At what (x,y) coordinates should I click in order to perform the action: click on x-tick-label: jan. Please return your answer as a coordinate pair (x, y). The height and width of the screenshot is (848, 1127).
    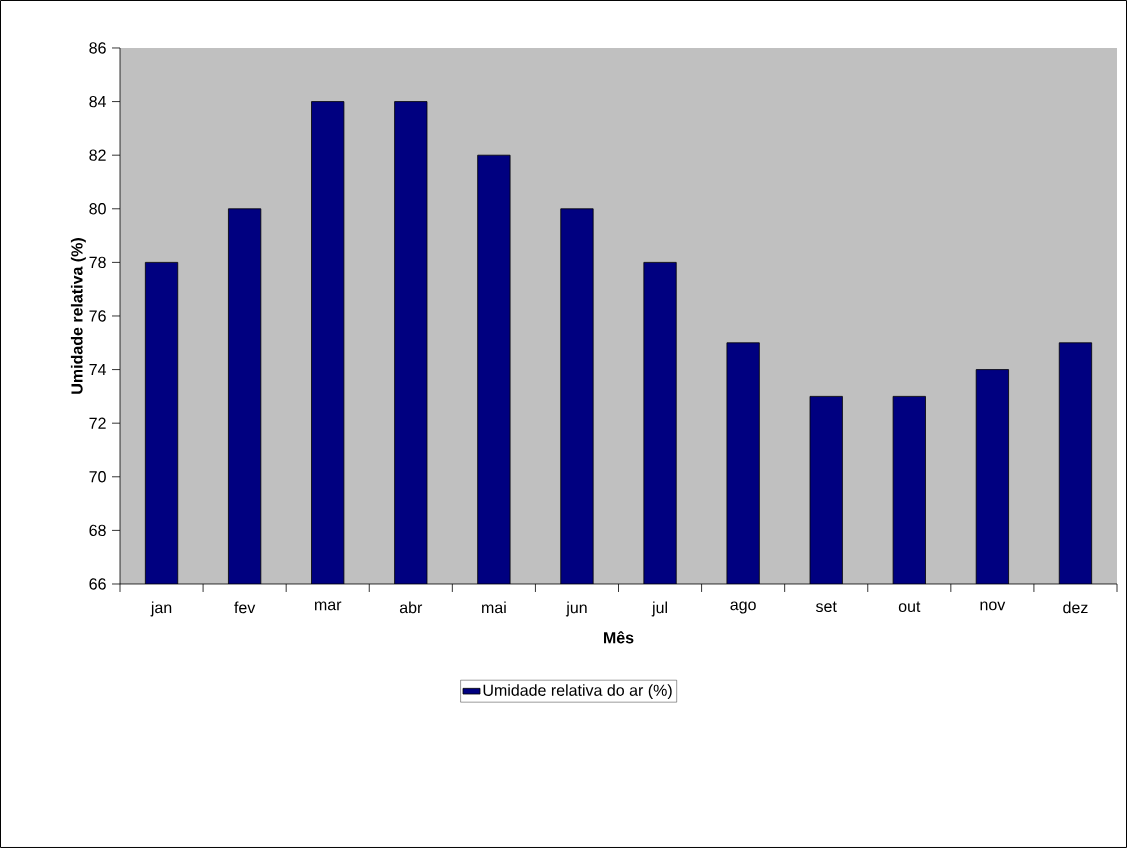
    Looking at the image, I should click on (161, 609).